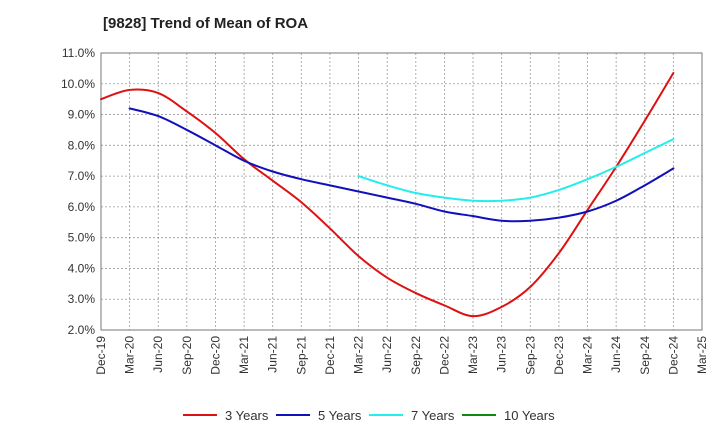  Describe the element at coordinates (673, 355) in the screenshot. I see `x-tick-label: Dec-24` at that location.